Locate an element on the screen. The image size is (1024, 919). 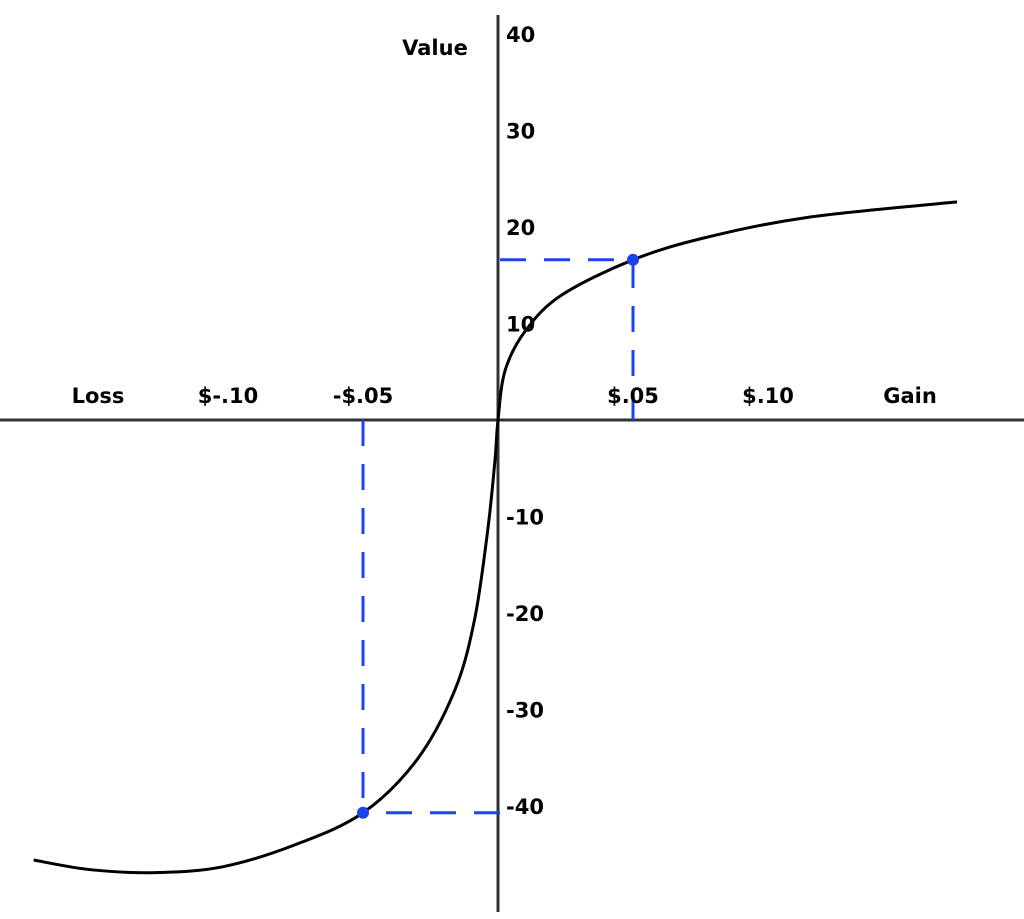
x-tick-label: $.10 is located at coordinates (768, 396).